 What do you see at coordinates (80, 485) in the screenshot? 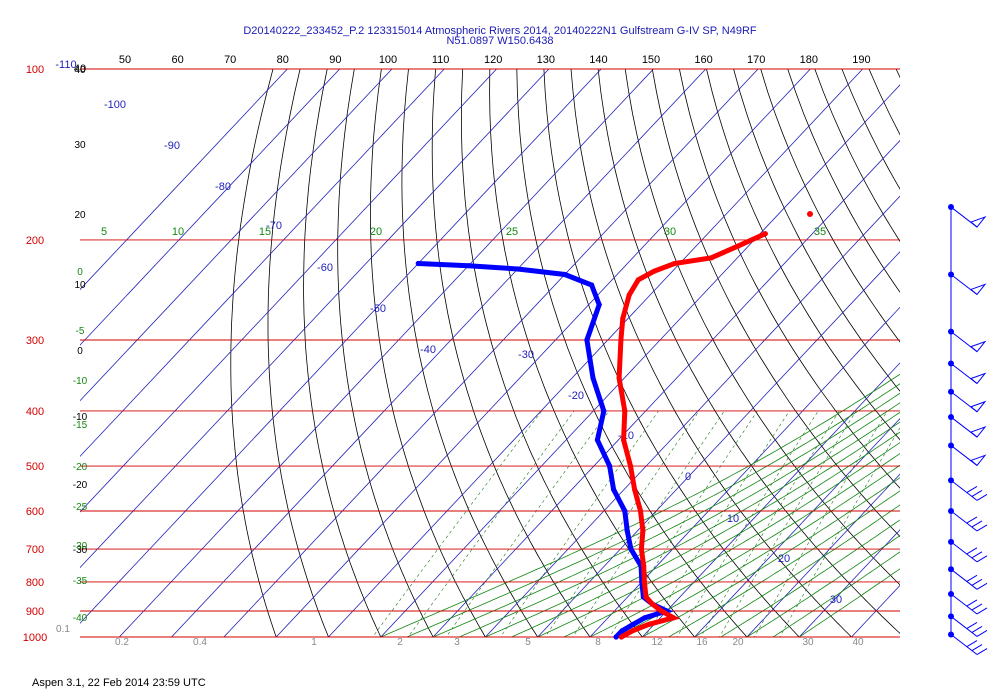
I see `dry-adiabat-label: -20` at bounding box center [80, 485].